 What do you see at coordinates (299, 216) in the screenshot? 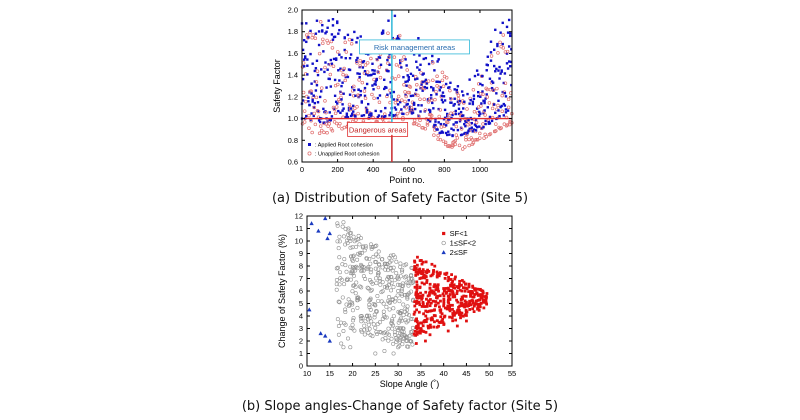
I see `y-tick-label: 12` at bounding box center [299, 216].